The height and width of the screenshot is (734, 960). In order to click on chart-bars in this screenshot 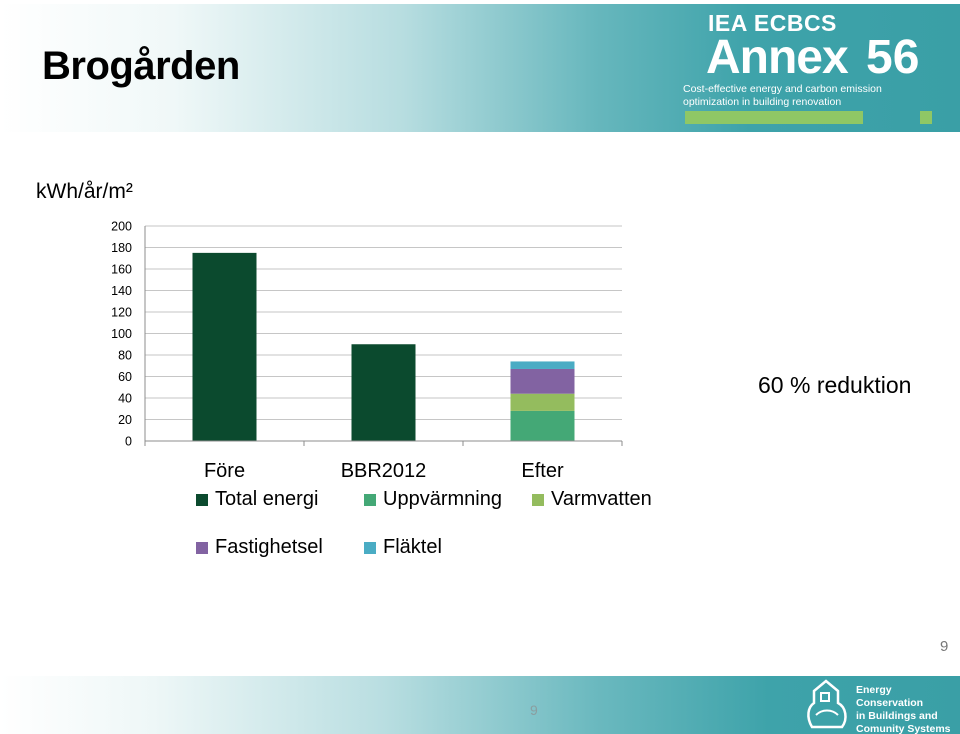, I will do `click(383, 346)`.